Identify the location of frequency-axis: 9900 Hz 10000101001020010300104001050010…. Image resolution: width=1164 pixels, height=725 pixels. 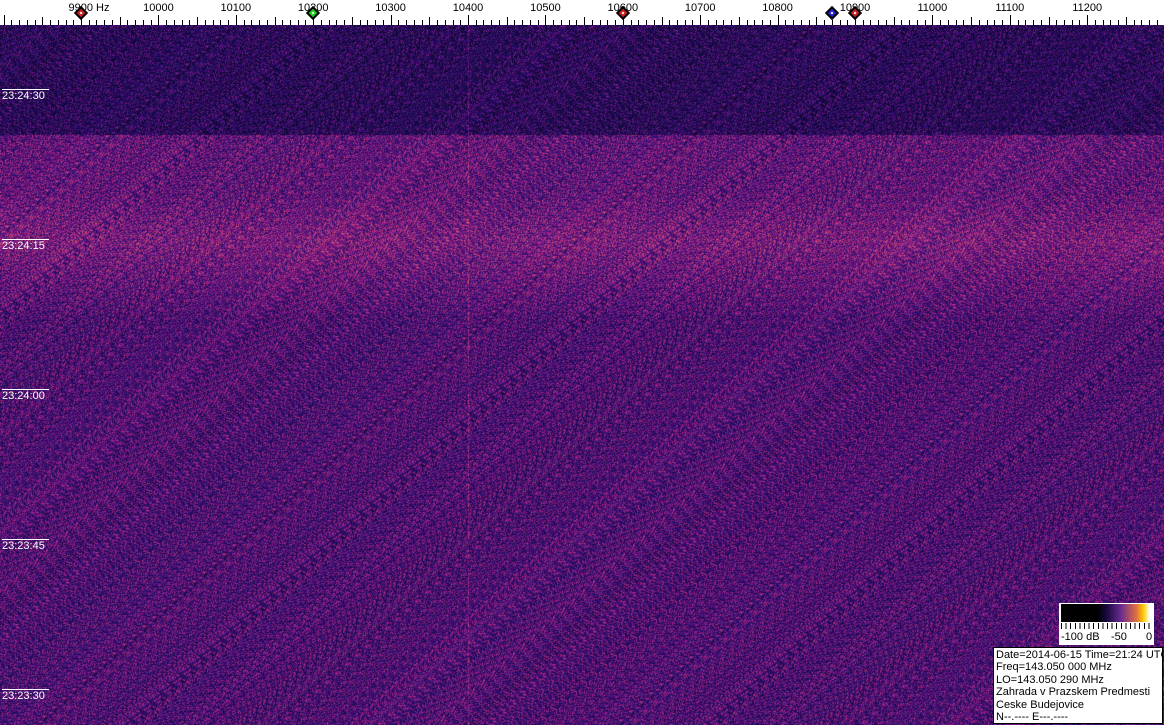
(582, 12).